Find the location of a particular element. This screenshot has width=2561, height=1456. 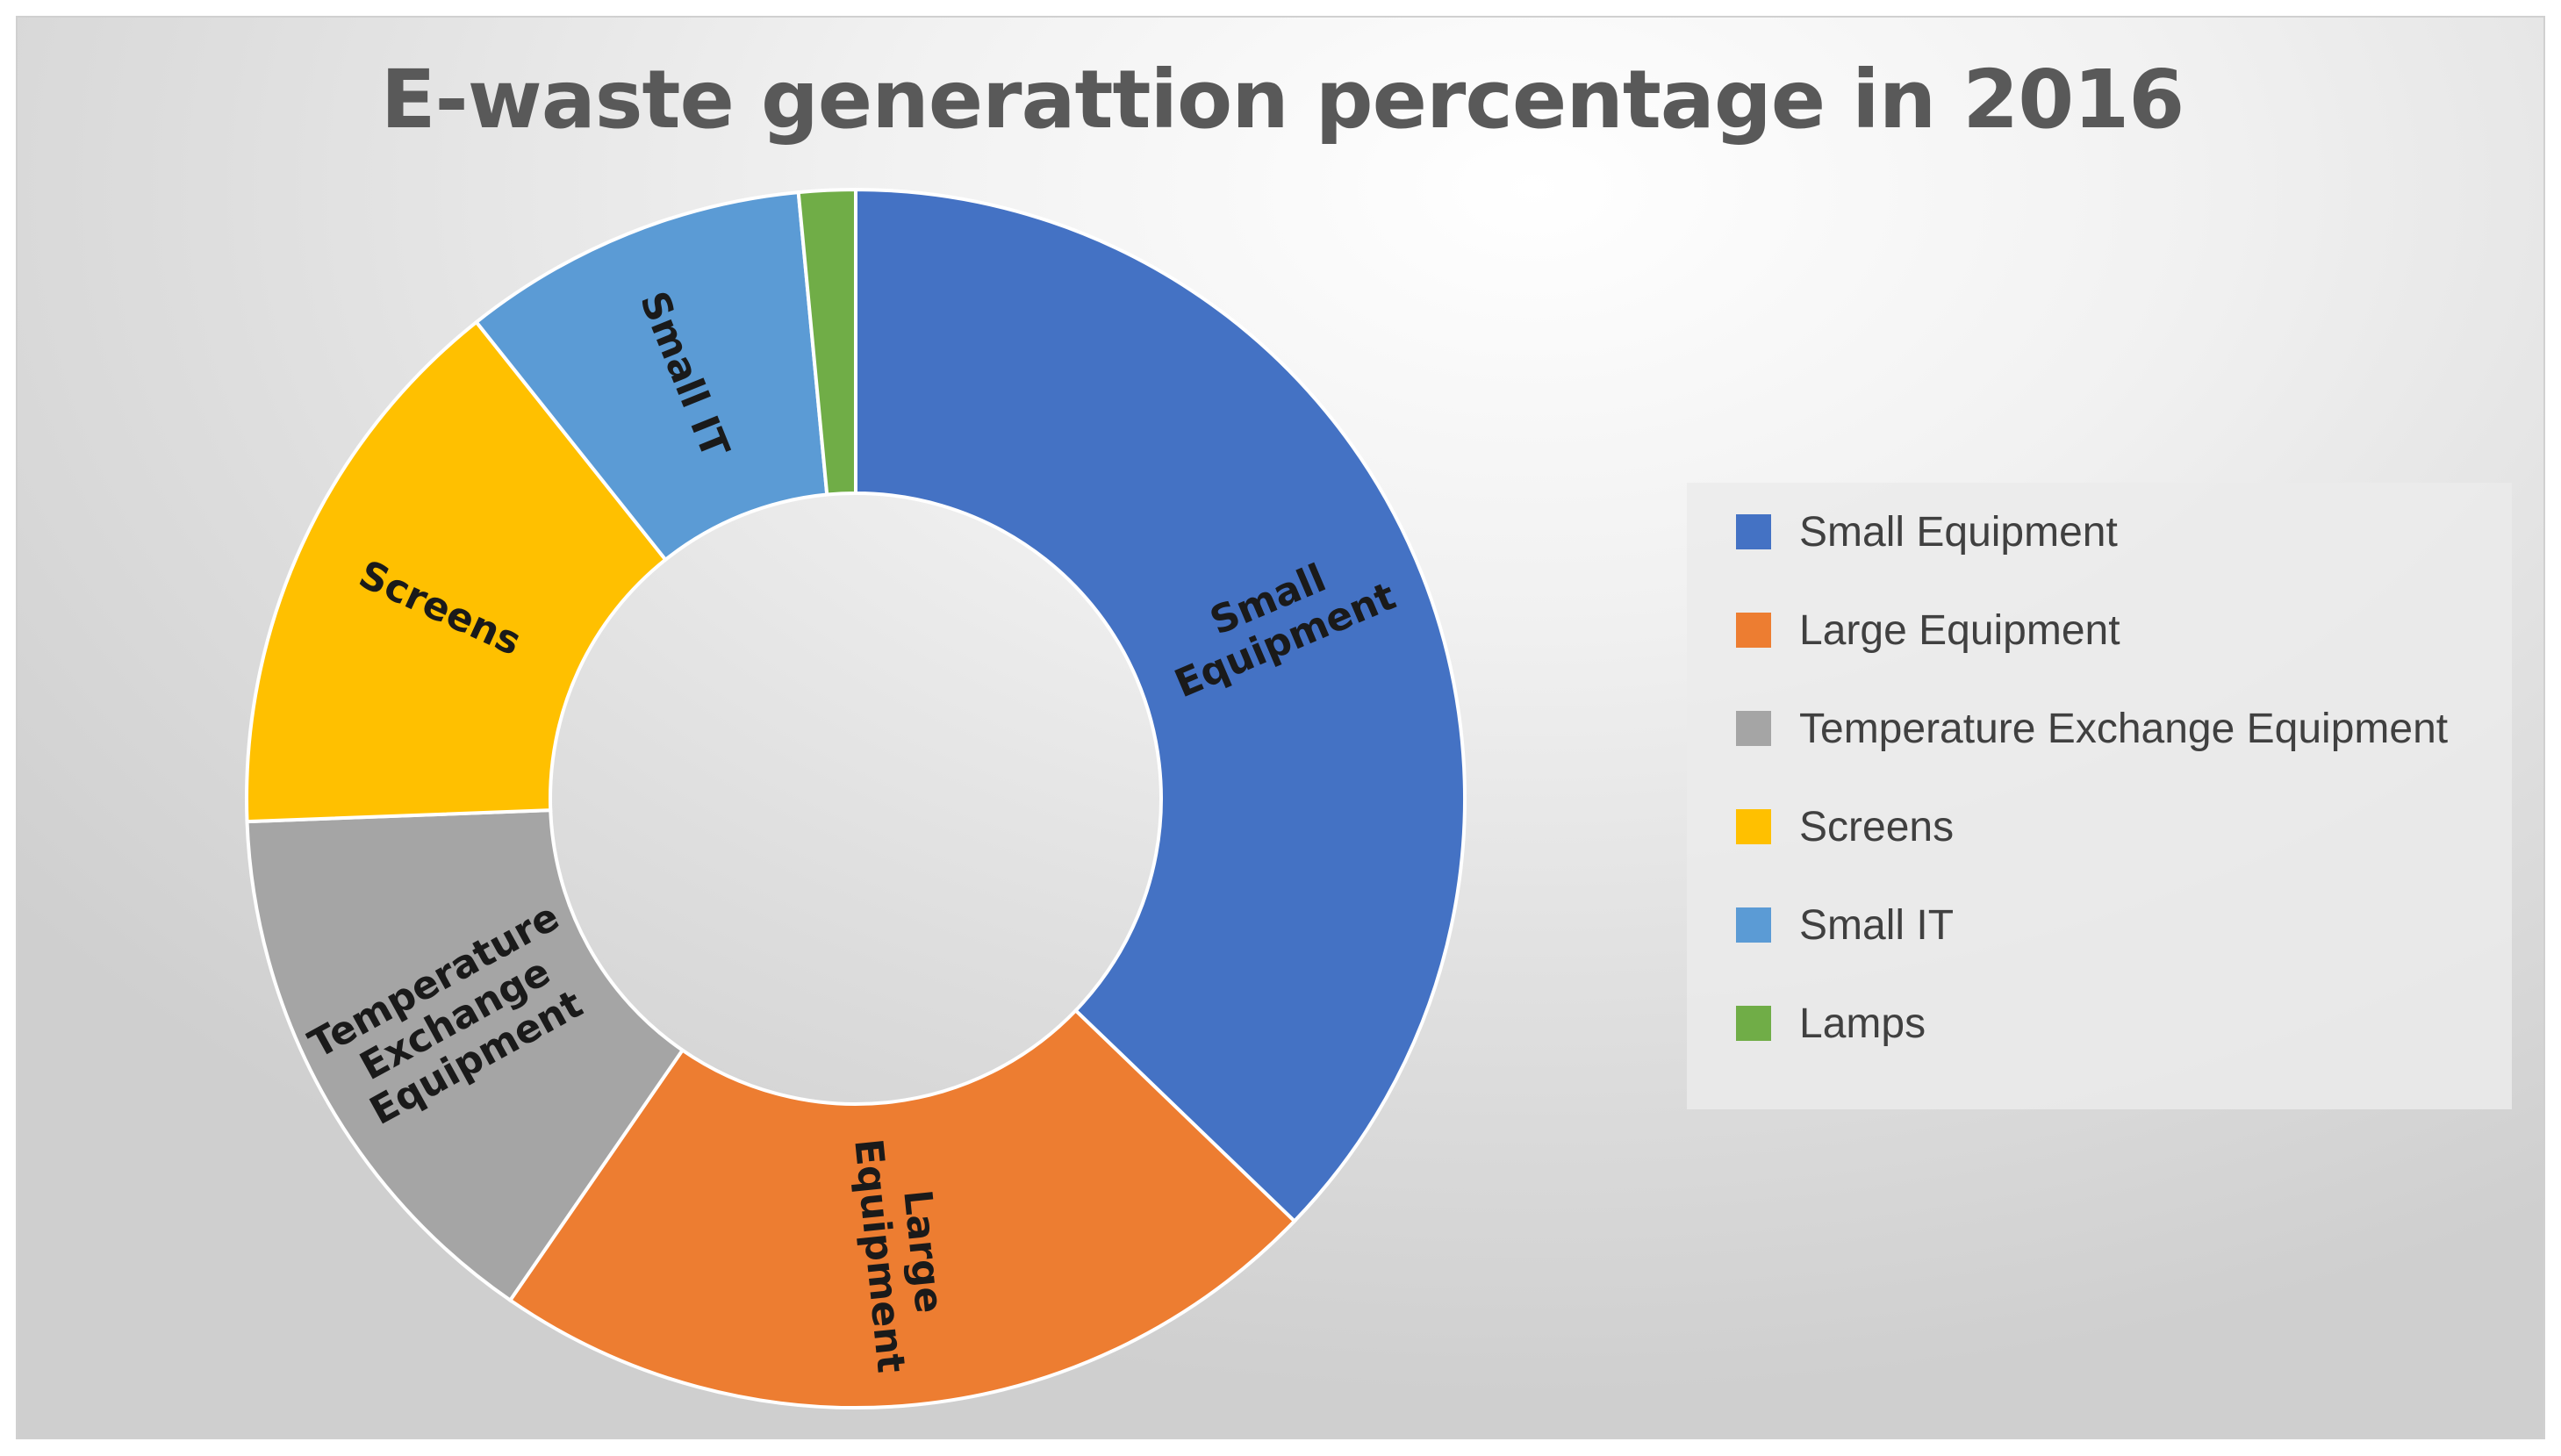

legend-item-temperature-exchange-equipment: Temperature Exchange Equipment is located at coordinates (2092, 728).